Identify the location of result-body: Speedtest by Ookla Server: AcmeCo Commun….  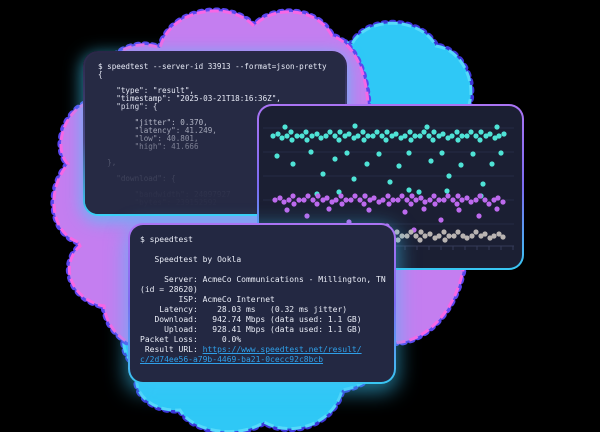
(263, 304).